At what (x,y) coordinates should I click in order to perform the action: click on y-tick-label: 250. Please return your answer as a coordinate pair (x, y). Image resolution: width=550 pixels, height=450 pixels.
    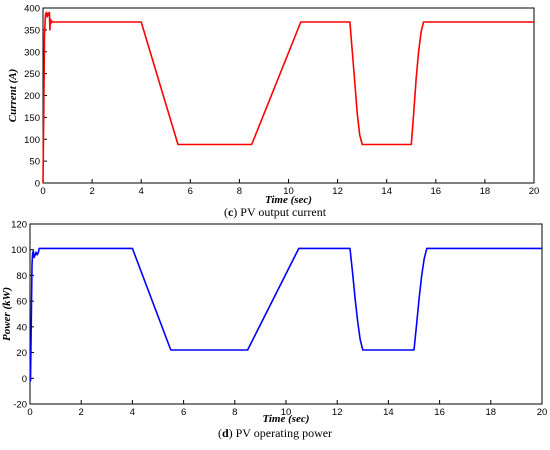
    Looking at the image, I should click on (32, 74).